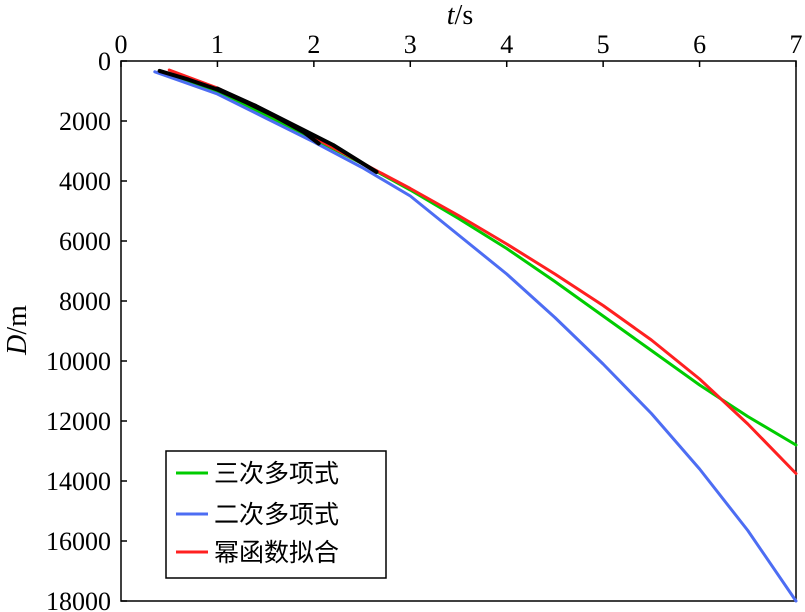 The height and width of the screenshot is (612, 805). I want to click on y-tick-label: 14000, so click(78, 481).